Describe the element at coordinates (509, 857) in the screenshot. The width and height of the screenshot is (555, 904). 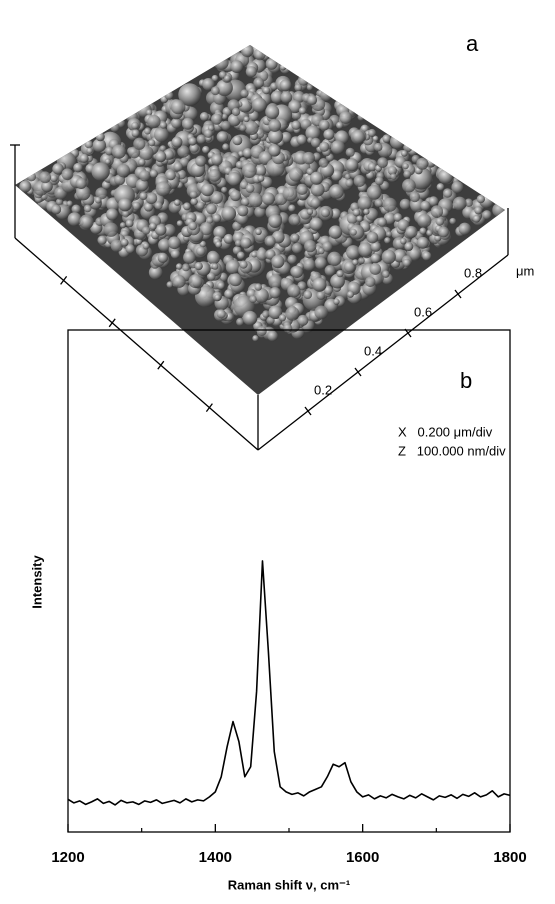
I see `x-tick-label: 1800` at that location.